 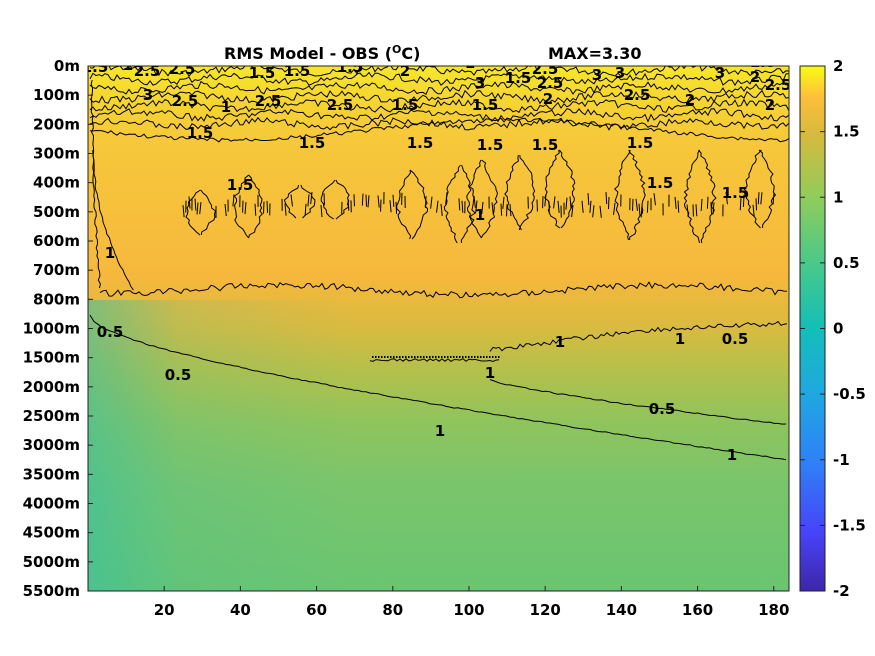 What do you see at coordinates (51, 358) in the screenshot?
I see `y-tick-label: 1500m` at bounding box center [51, 358].